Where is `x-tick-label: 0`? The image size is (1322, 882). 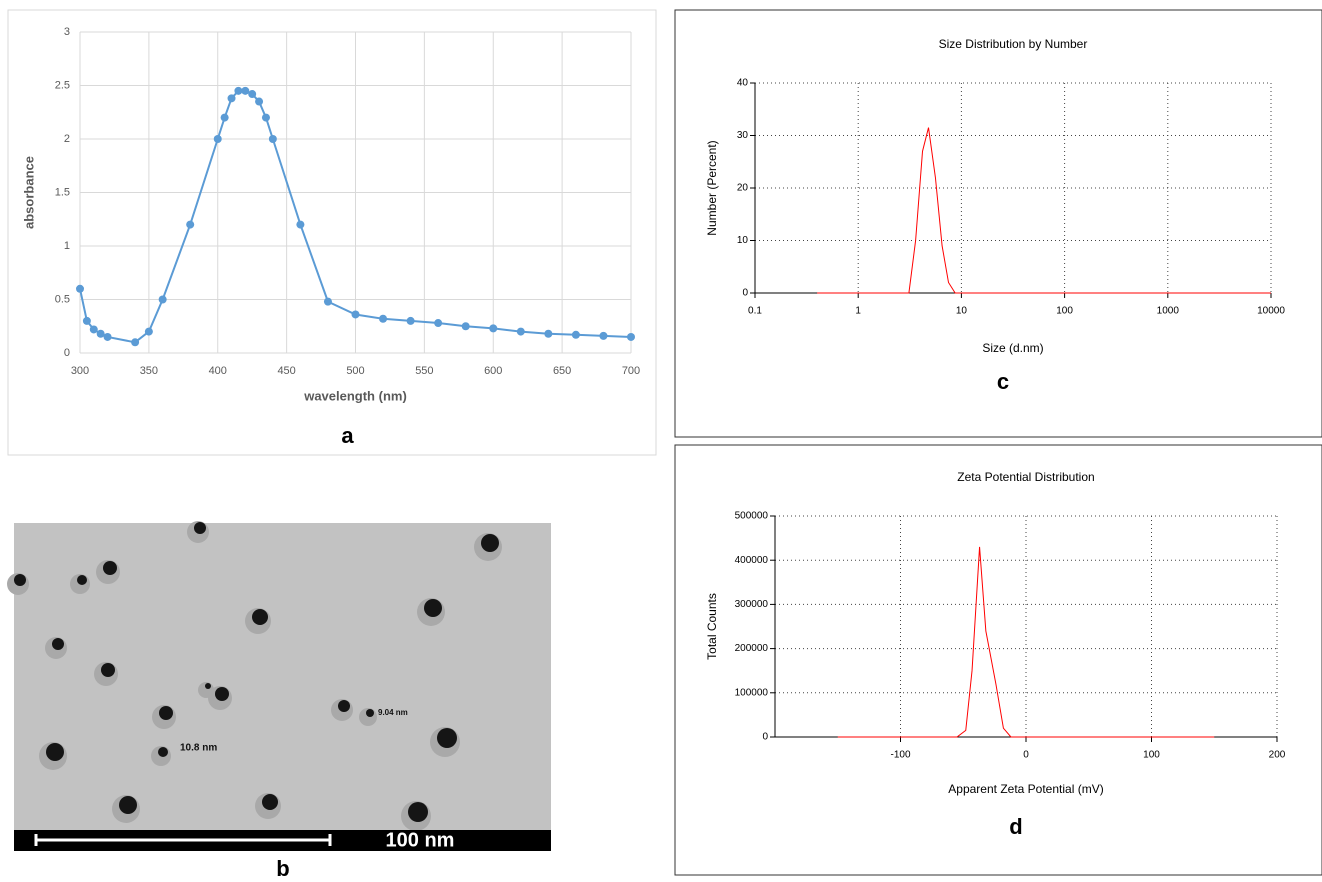 x-tick-label: 0 is located at coordinates (1026, 755).